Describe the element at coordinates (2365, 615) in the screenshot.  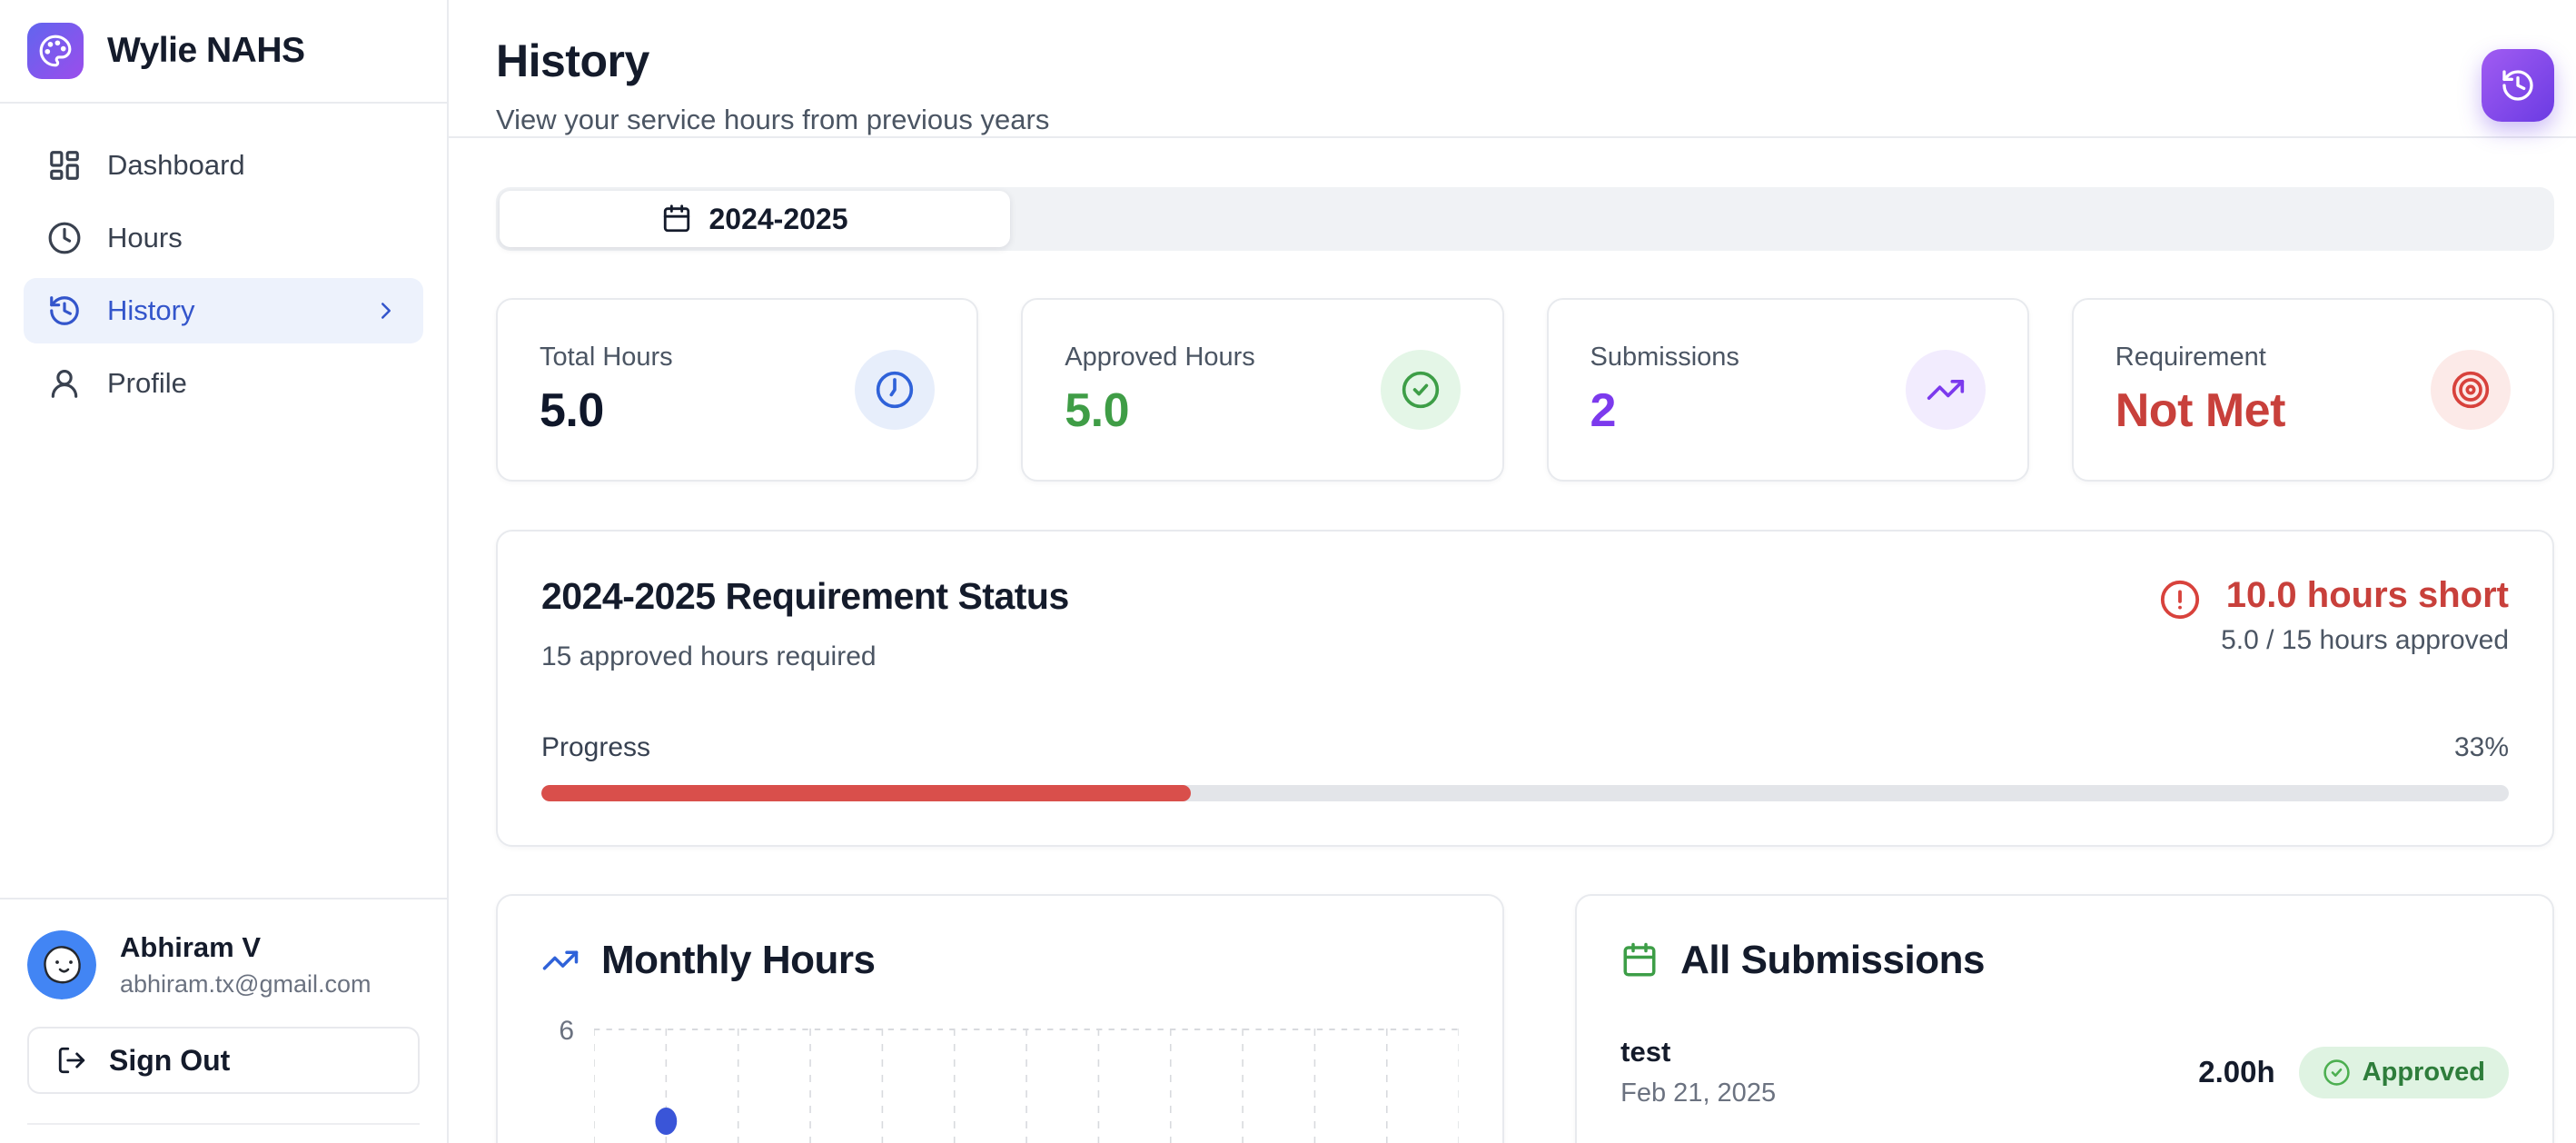
I see `shortfall-text: 10.0 hours short 5.0 / 15 hours approved` at that location.